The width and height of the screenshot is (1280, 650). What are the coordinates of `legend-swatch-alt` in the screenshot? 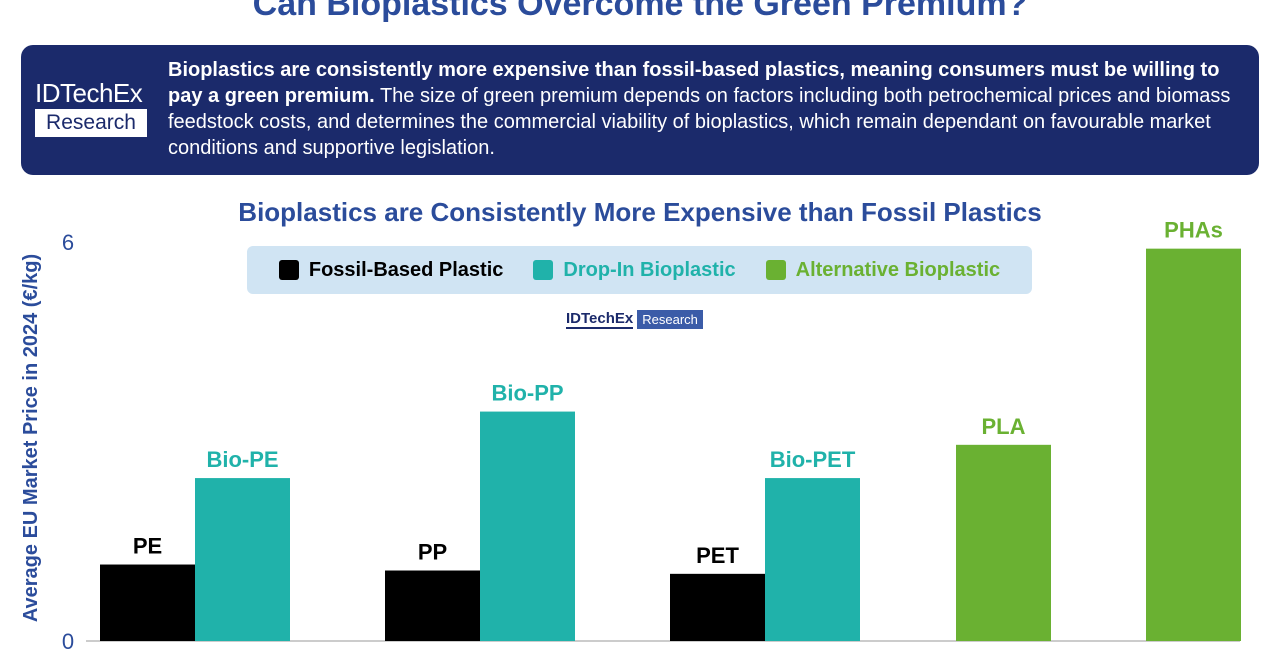 It's located at (775, 270).